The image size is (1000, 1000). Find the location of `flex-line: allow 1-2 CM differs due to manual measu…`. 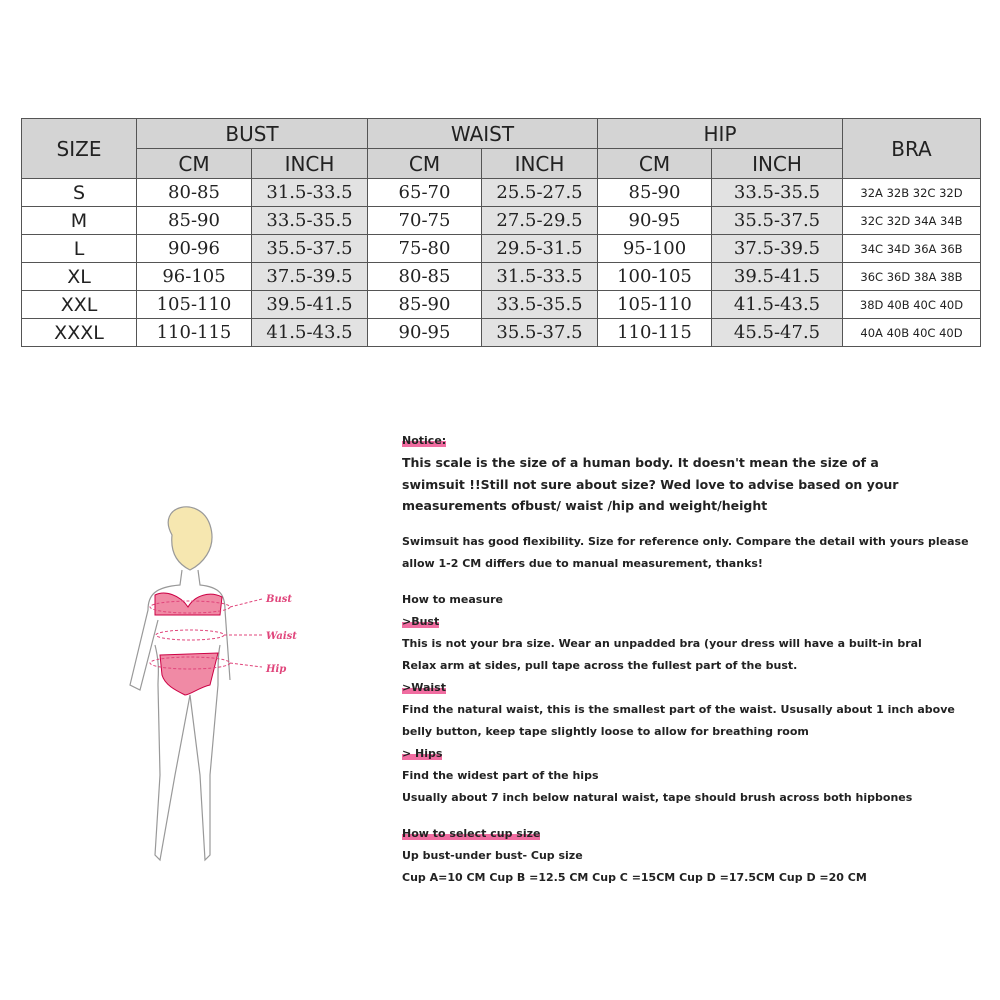

flex-line: allow 1-2 CM differs due to manual measu… is located at coordinates (582, 563).